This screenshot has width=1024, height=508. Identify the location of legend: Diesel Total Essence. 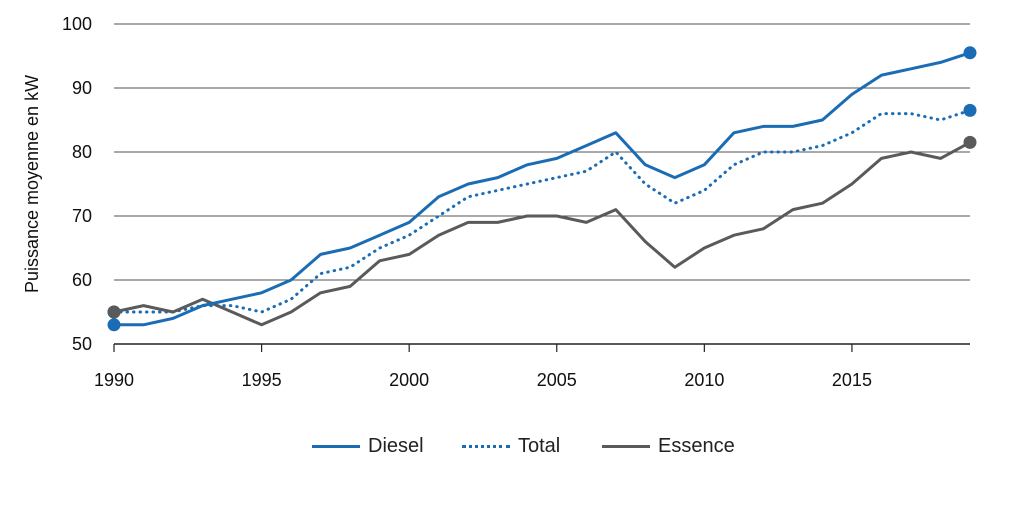
(512, 446).